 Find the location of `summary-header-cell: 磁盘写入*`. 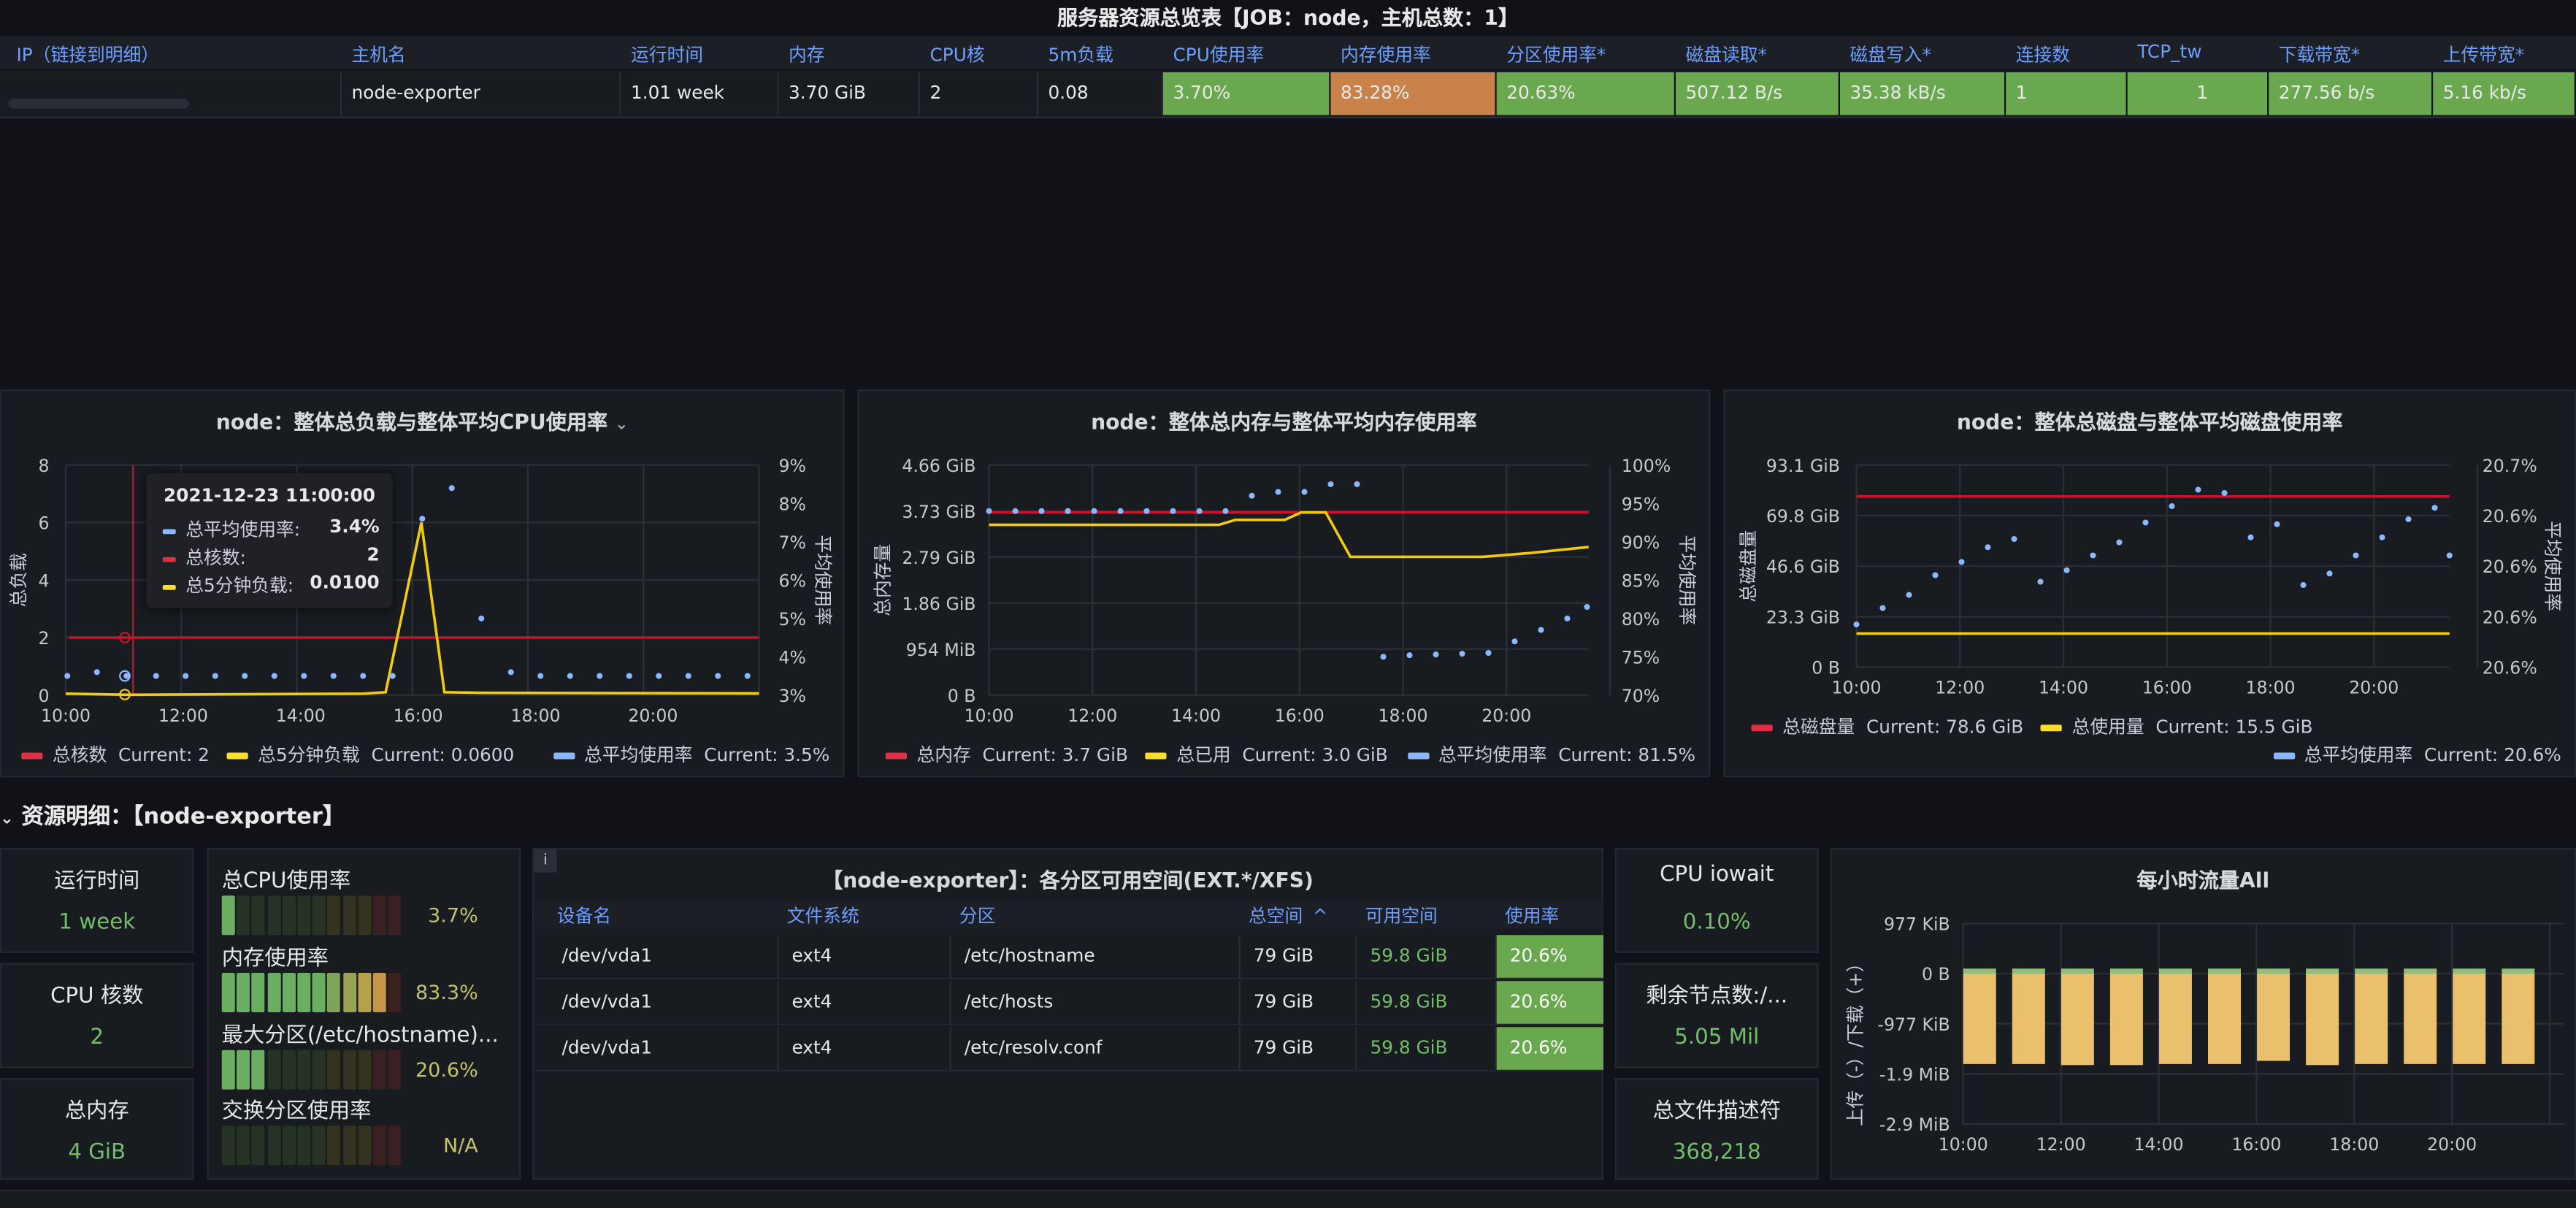

summary-header-cell: 磁盘写入* is located at coordinates (1890, 54).